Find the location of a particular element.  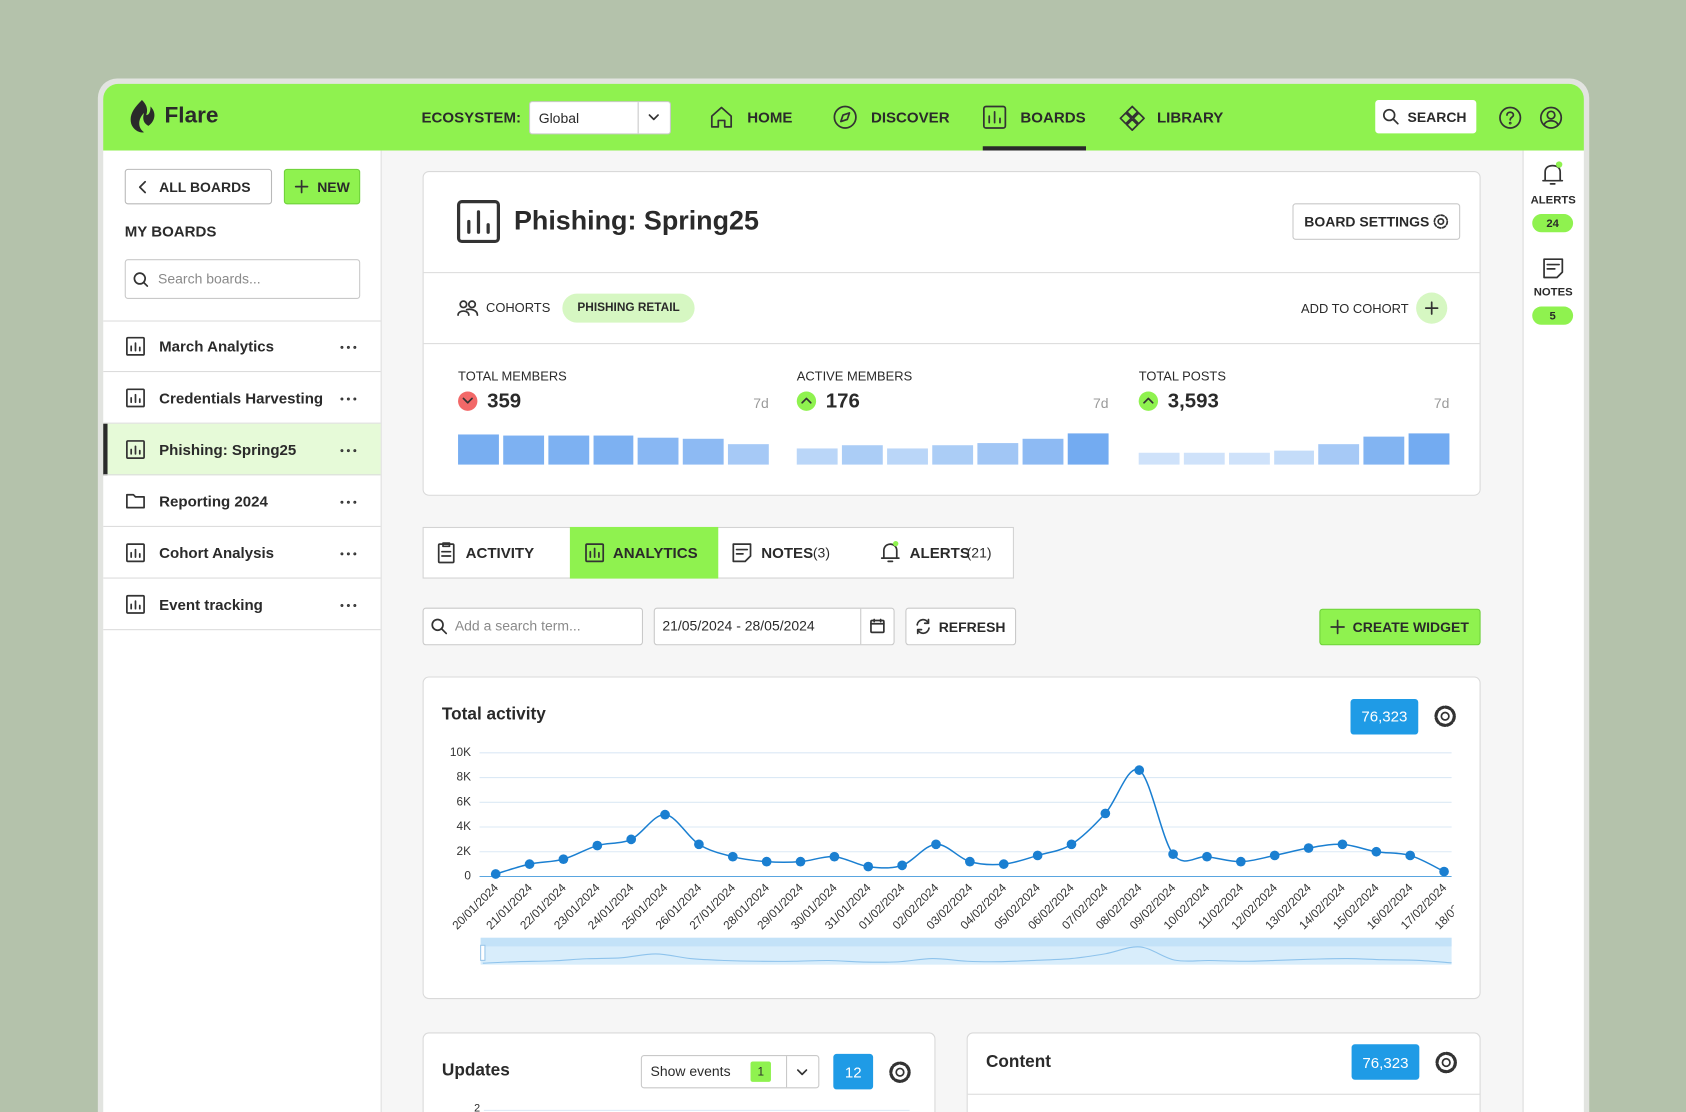

calendar-icon is located at coordinates (877, 626).